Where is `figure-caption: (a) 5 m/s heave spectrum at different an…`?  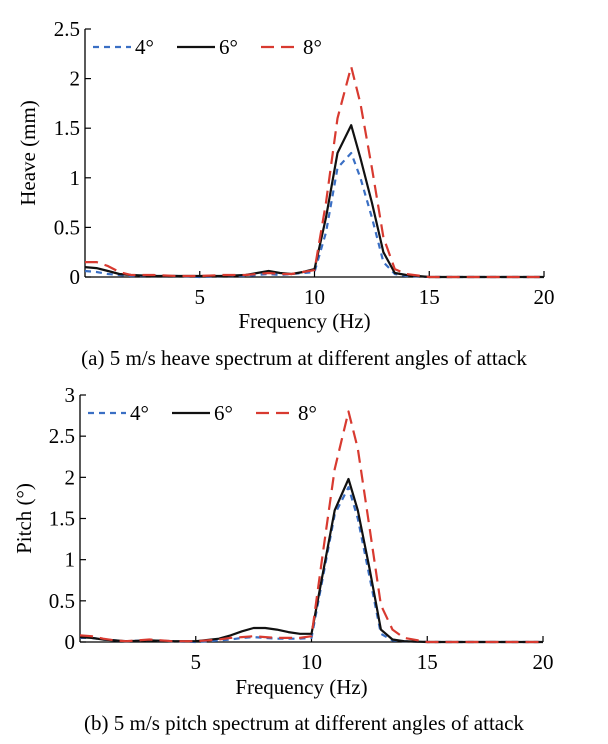
figure-caption: (a) 5 m/s heave spectrum at different an… is located at coordinates (304, 358).